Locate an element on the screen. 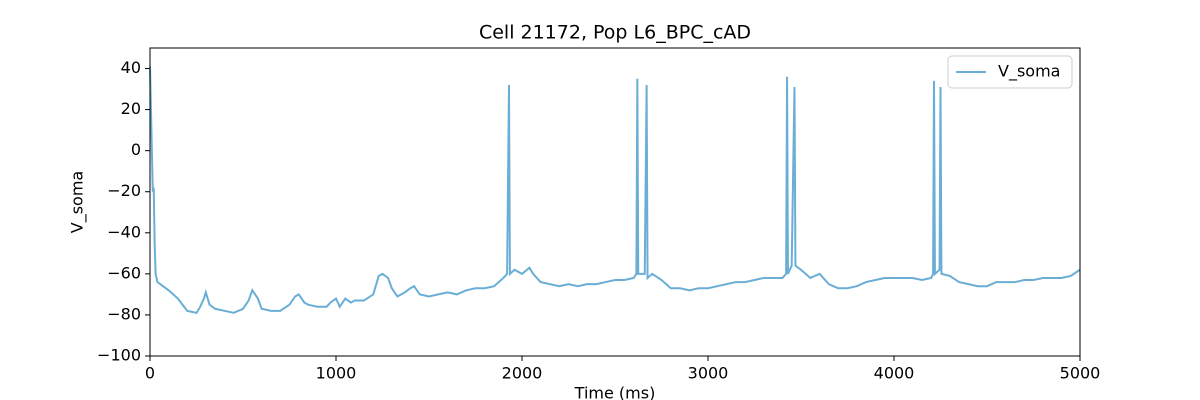 This screenshot has height=400, width=1200. y-tick-label: 20 is located at coordinates (131, 108).